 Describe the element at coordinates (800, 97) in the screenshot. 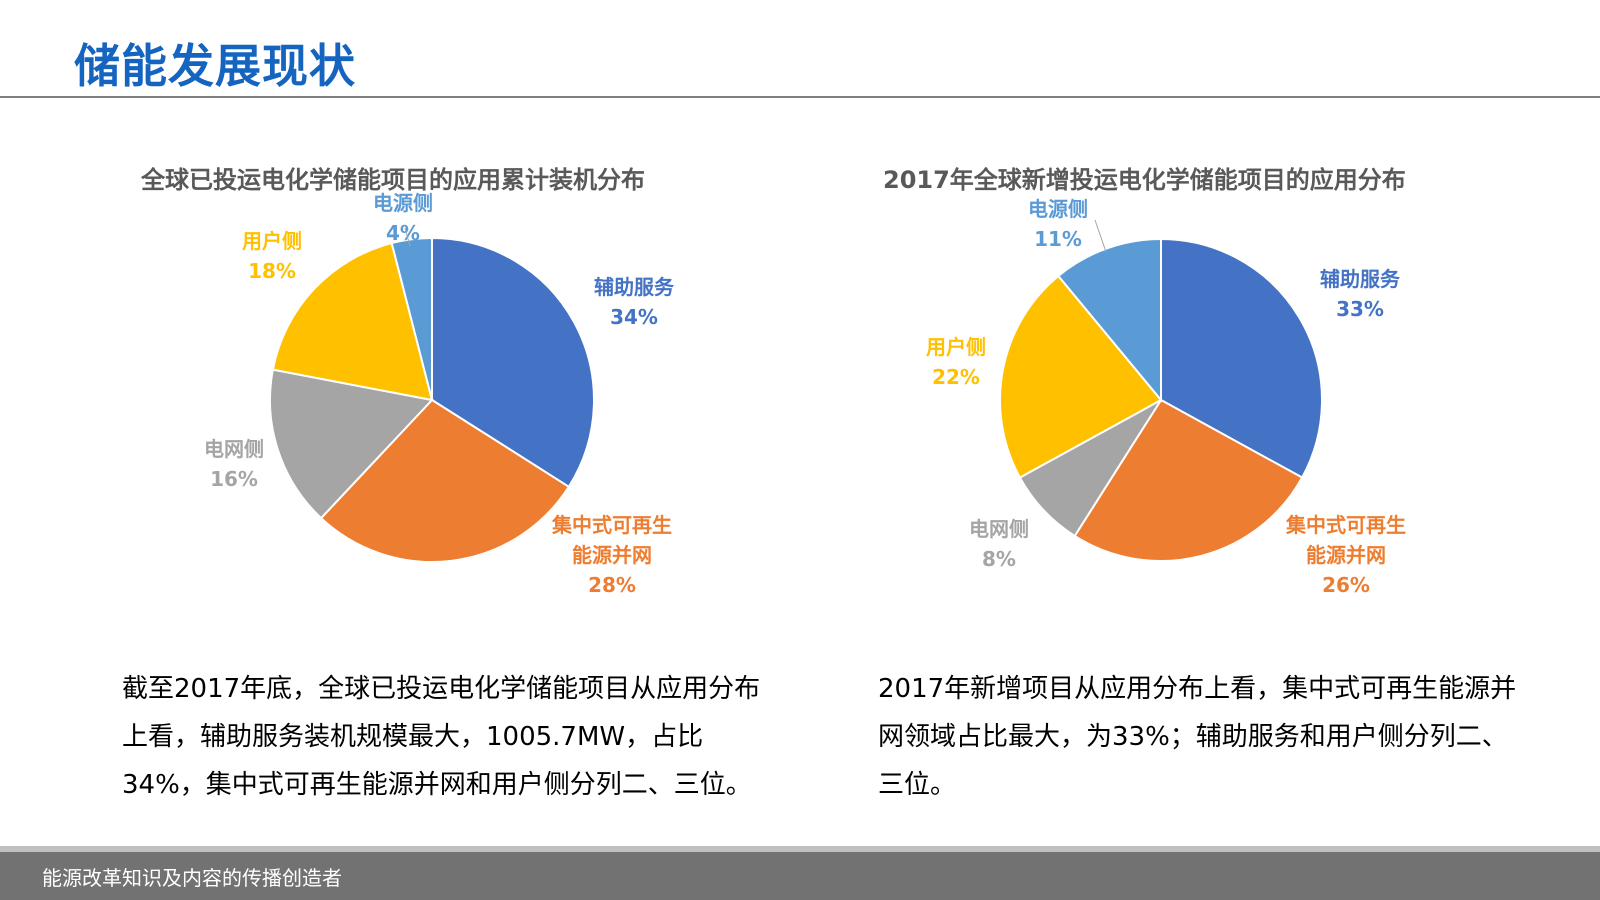

I see `title-divider` at that location.